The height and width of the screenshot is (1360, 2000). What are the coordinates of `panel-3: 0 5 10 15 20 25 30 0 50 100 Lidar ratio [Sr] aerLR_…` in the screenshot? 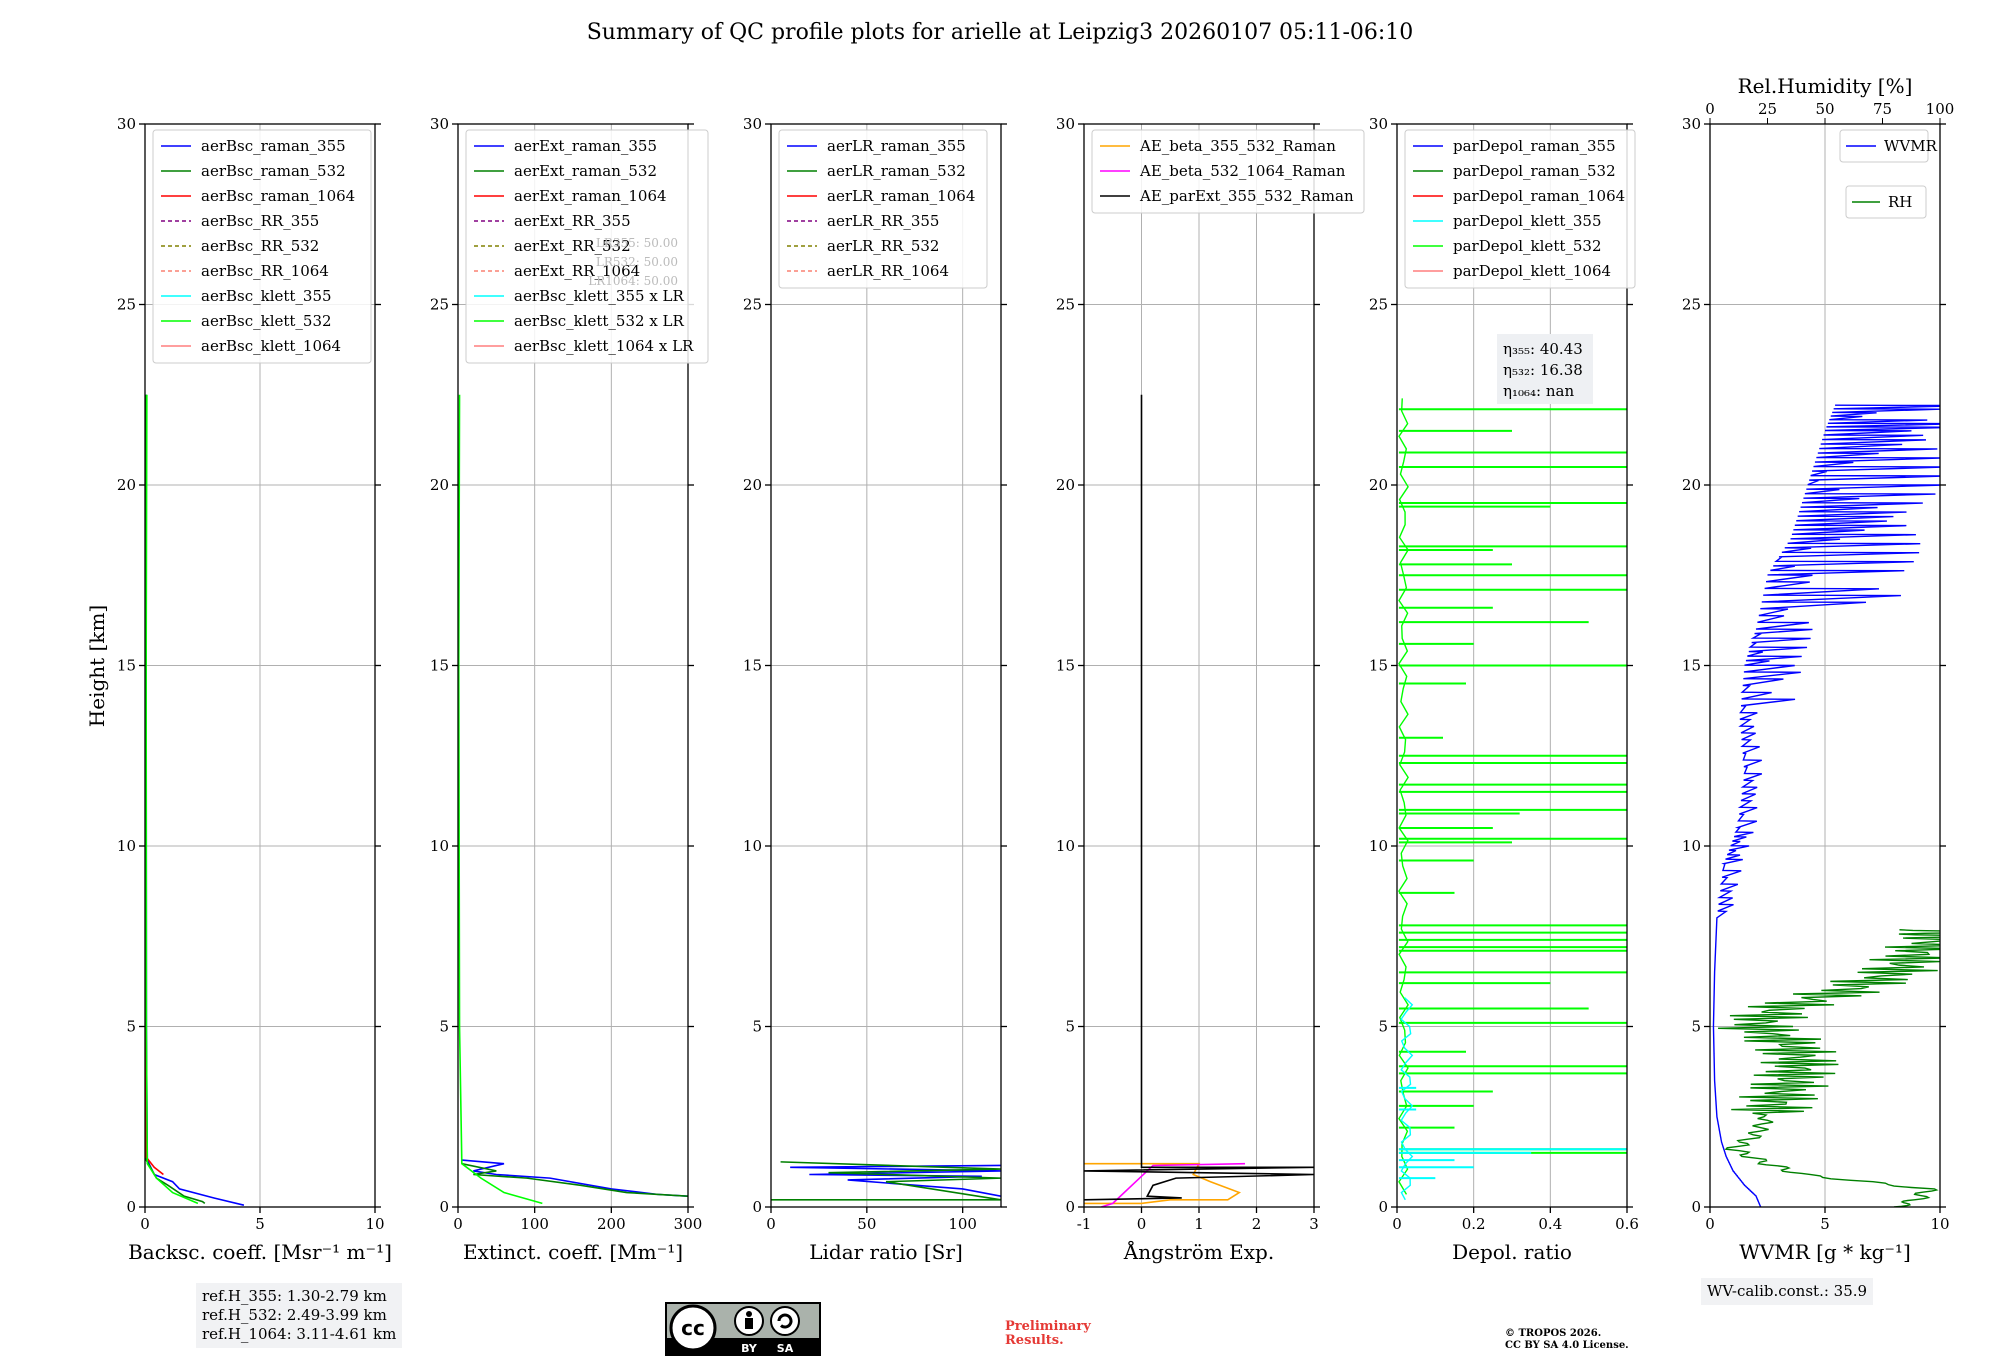 It's located at (875, 689).